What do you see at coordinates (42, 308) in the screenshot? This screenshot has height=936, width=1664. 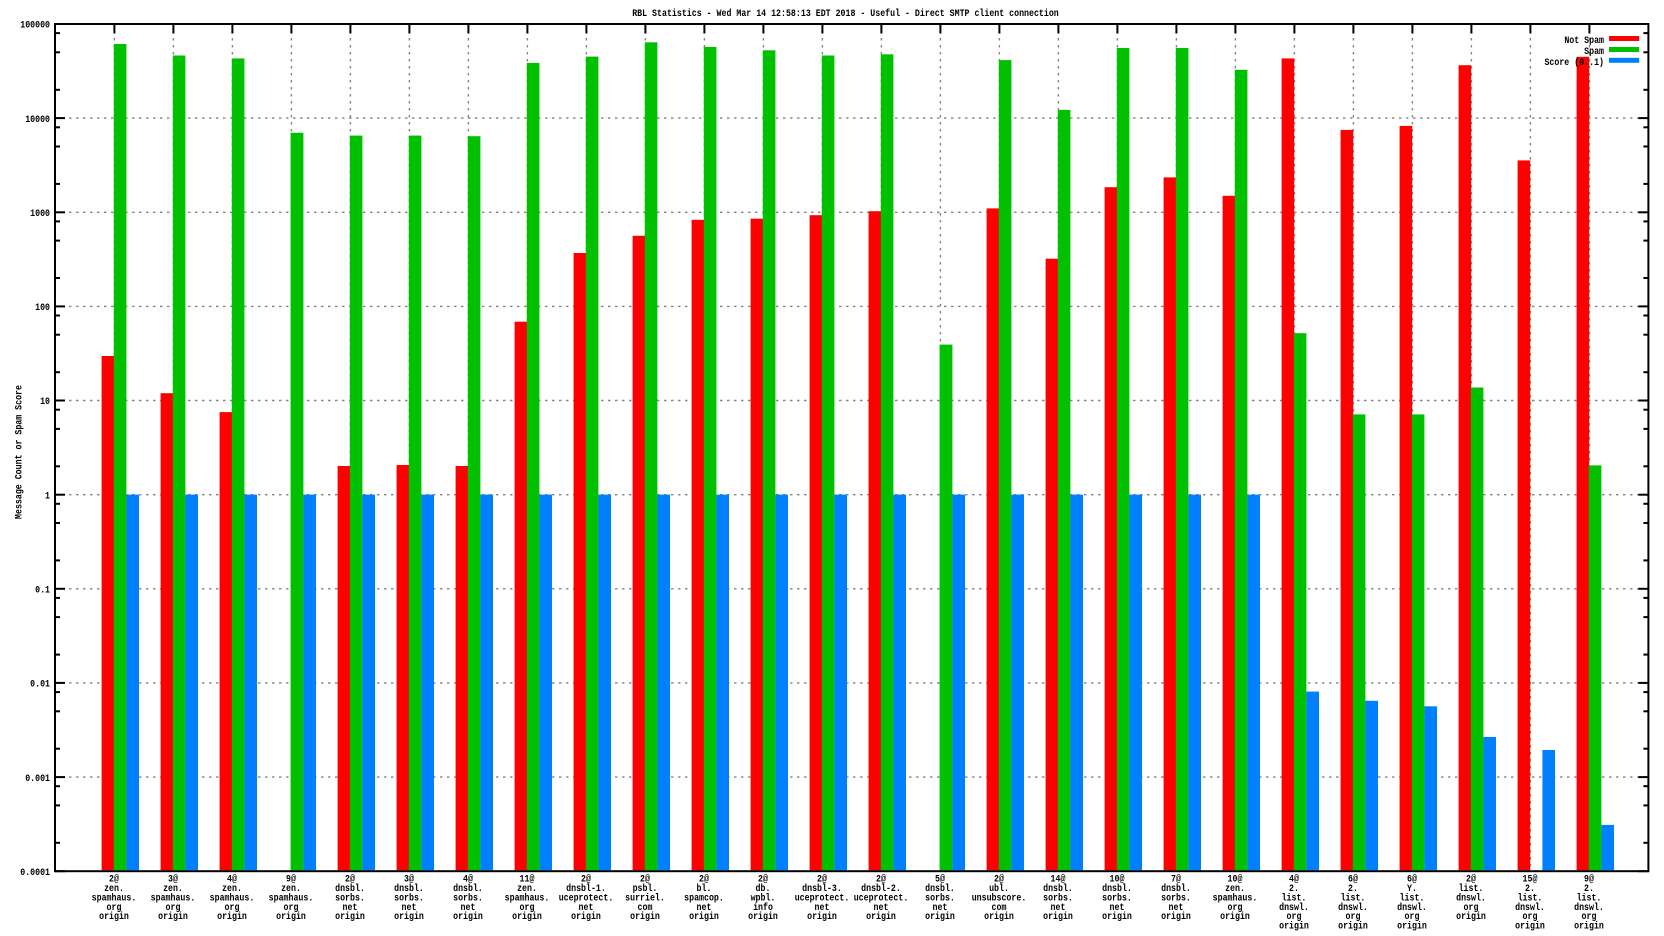 I see `svg-text: 100` at bounding box center [42, 308].